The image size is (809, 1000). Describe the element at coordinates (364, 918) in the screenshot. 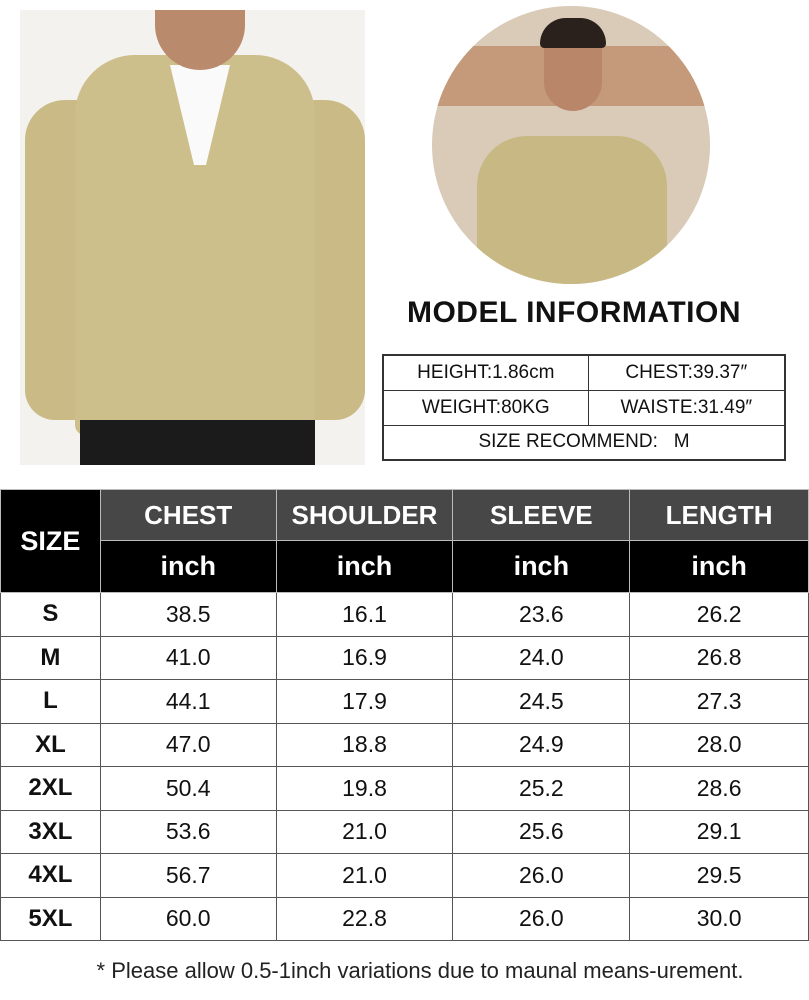

I see `measurement-cell: 22.8` at that location.